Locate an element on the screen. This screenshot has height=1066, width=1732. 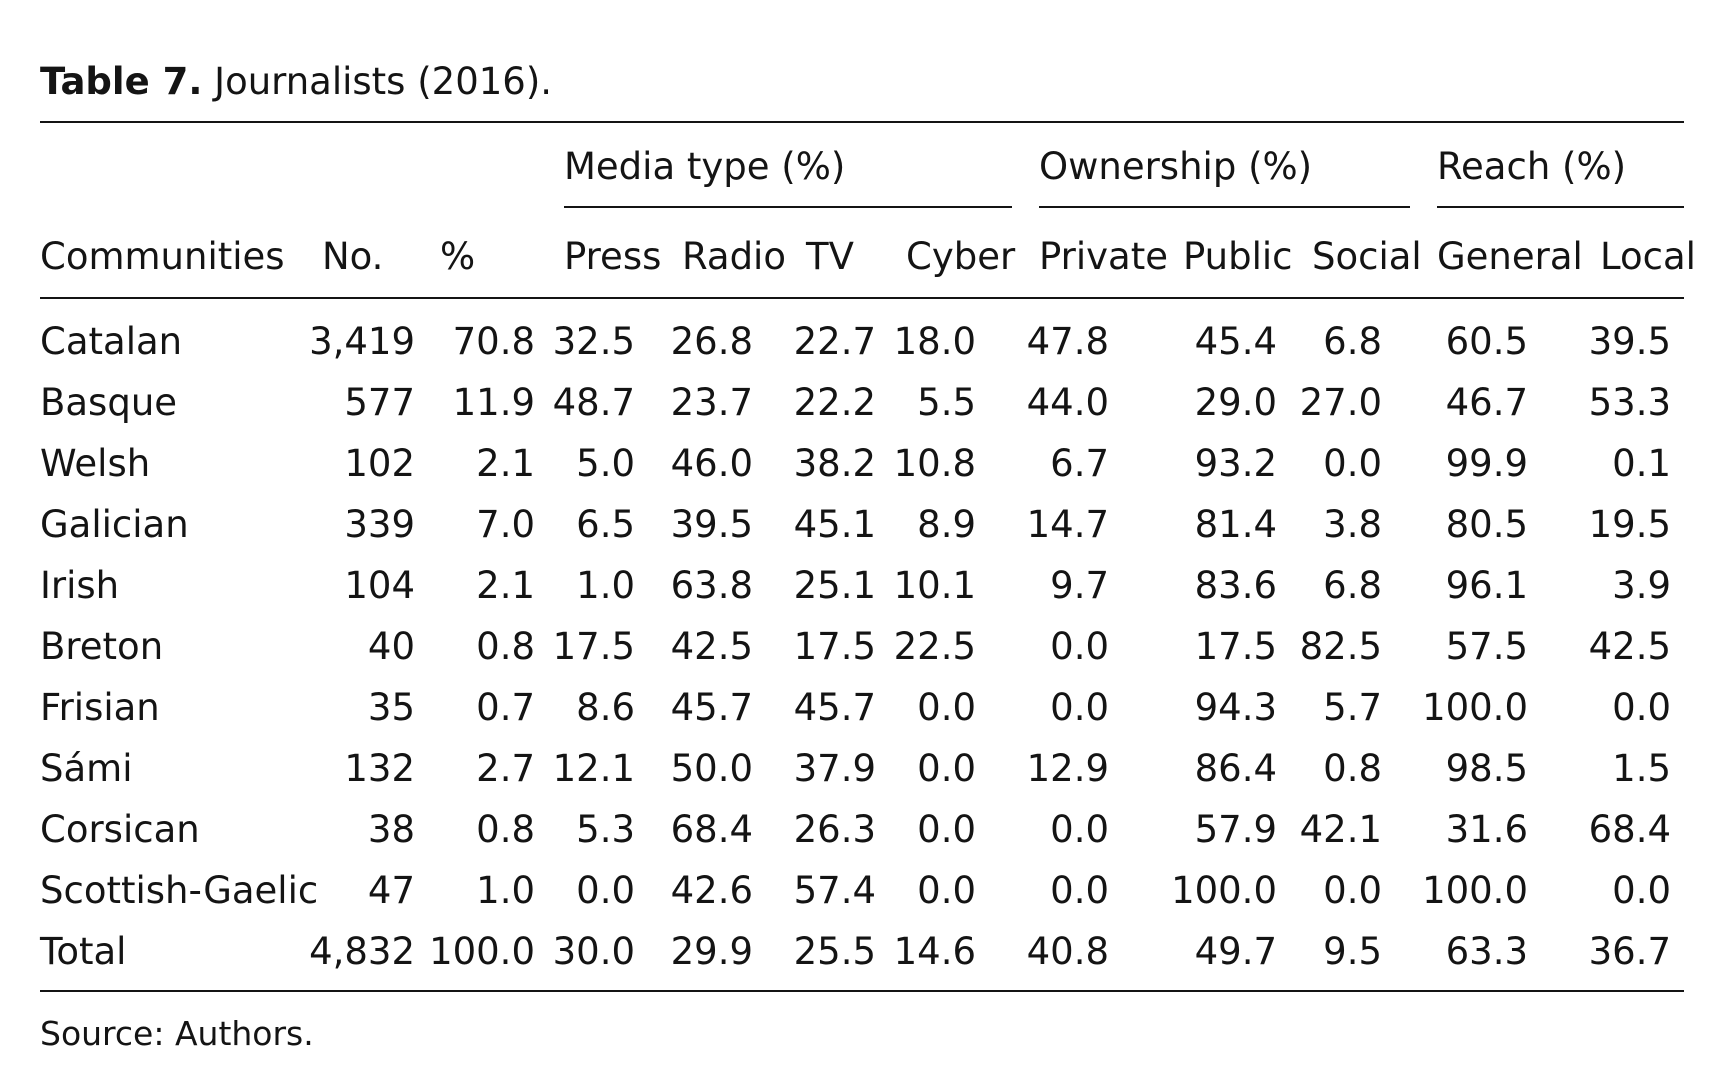
table-cell: 57.4 is located at coordinates (834, 890).